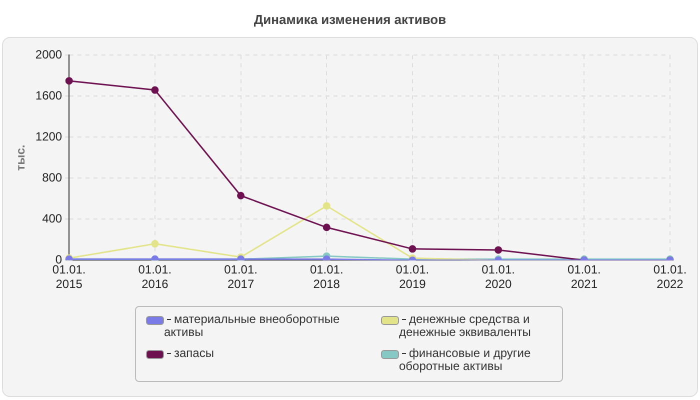  Describe the element at coordinates (350, 19) in the screenshot. I see `chart-title: Динамика изменения активов` at that location.